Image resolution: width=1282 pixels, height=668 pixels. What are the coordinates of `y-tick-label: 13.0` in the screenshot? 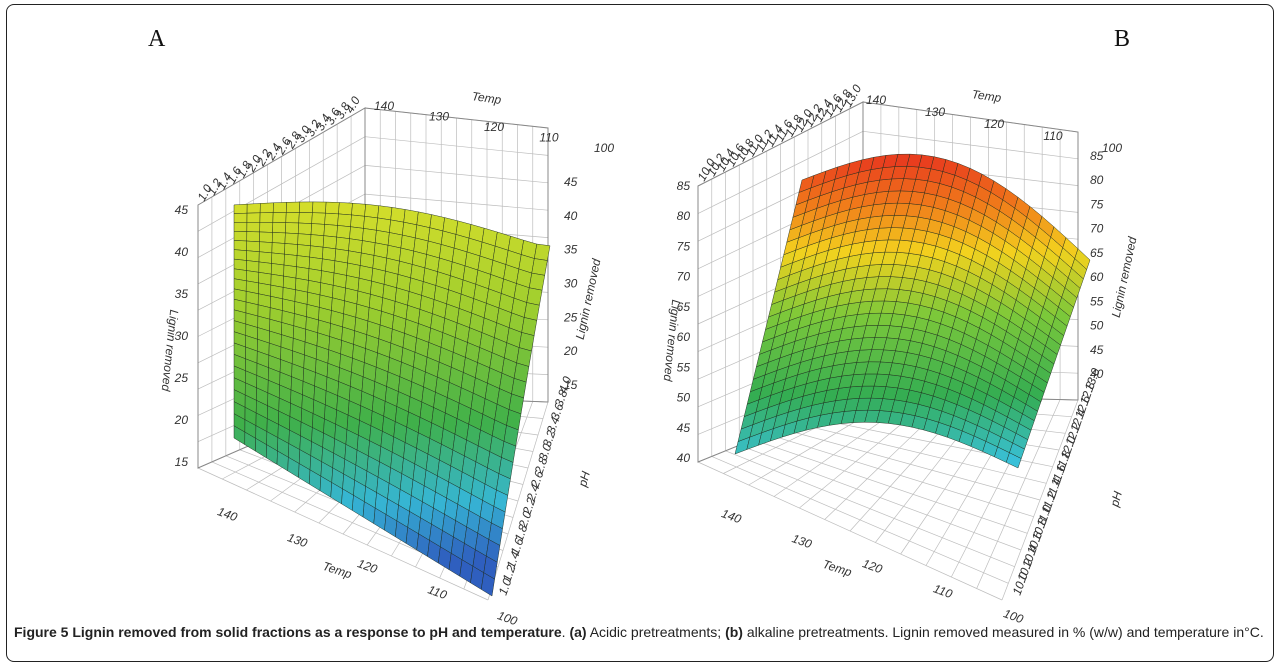 It's located at (1092, 379).